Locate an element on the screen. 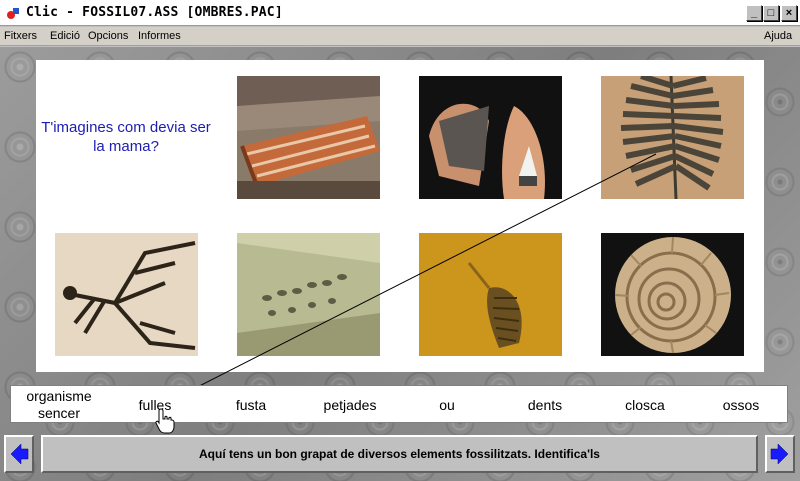  menu-ajuda: Ajuda is located at coordinates (778, 36).